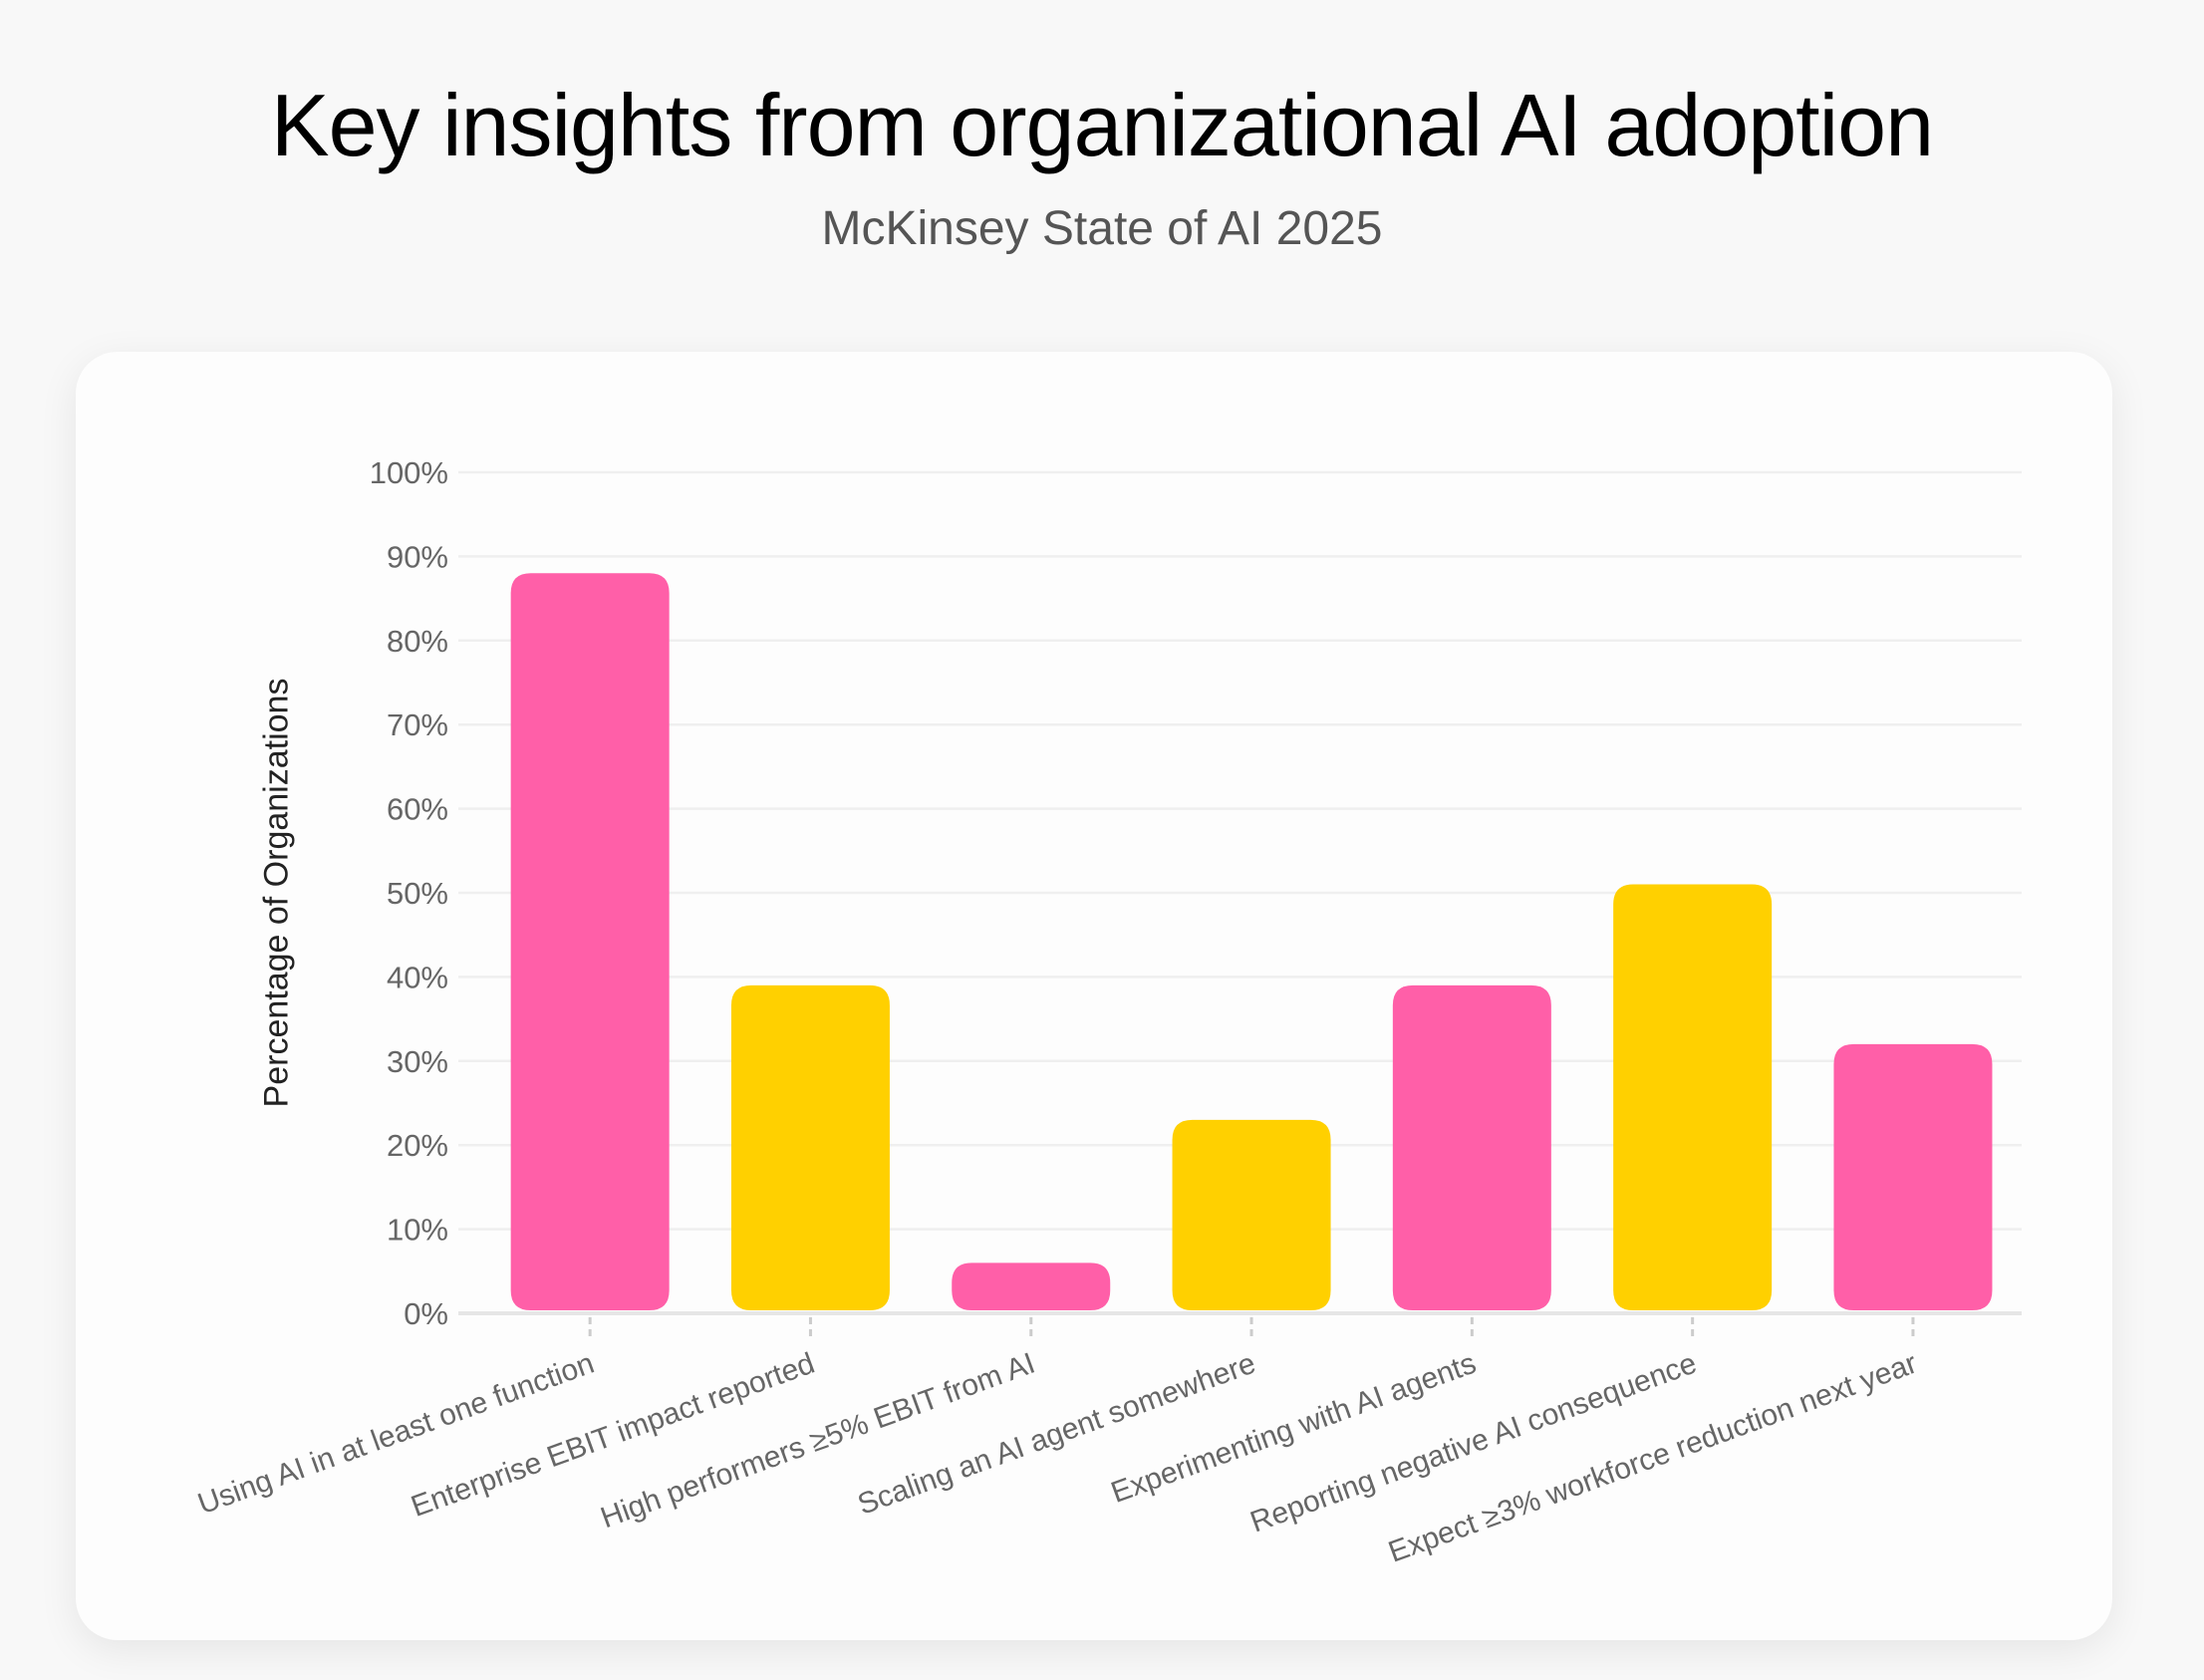  I want to click on y-tick-label: 100%, so click(409, 472).